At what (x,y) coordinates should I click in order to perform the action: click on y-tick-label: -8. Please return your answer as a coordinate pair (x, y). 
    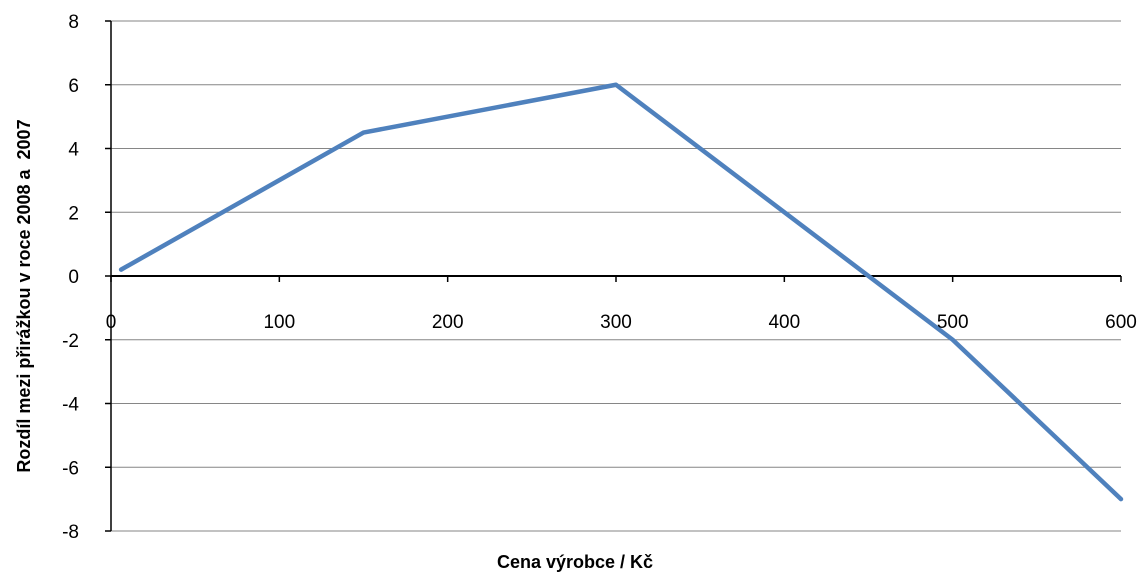
    Looking at the image, I should click on (70, 532).